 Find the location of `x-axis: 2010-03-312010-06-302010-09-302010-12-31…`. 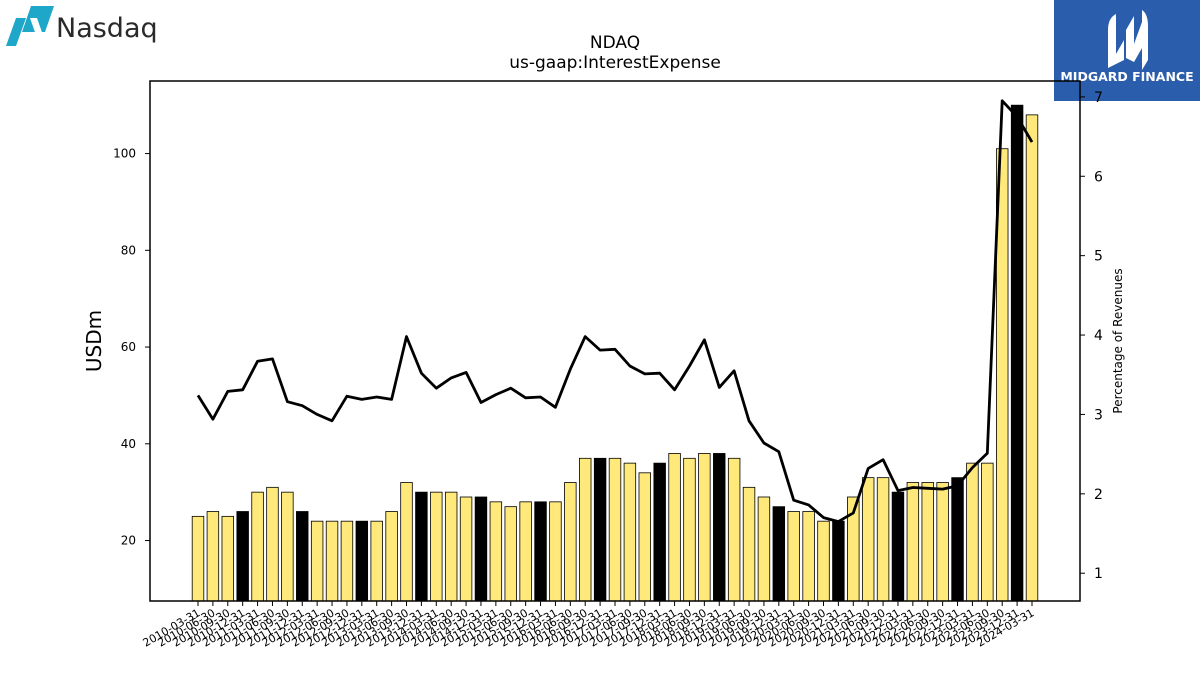

x-axis: 2010-03-312010-06-302010-09-302010-12-31… is located at coordinates (589, 625).